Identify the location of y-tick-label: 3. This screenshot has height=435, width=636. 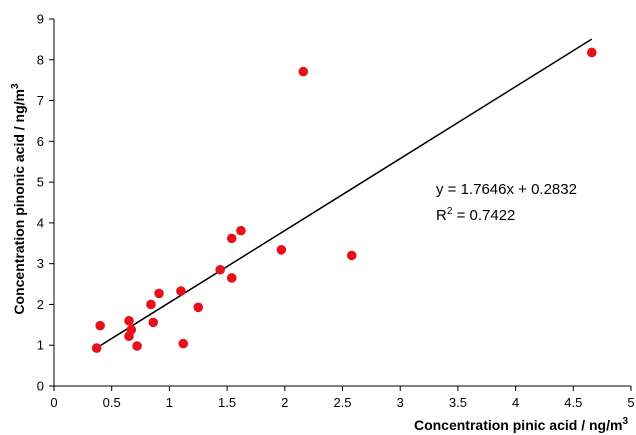
(40, 263).